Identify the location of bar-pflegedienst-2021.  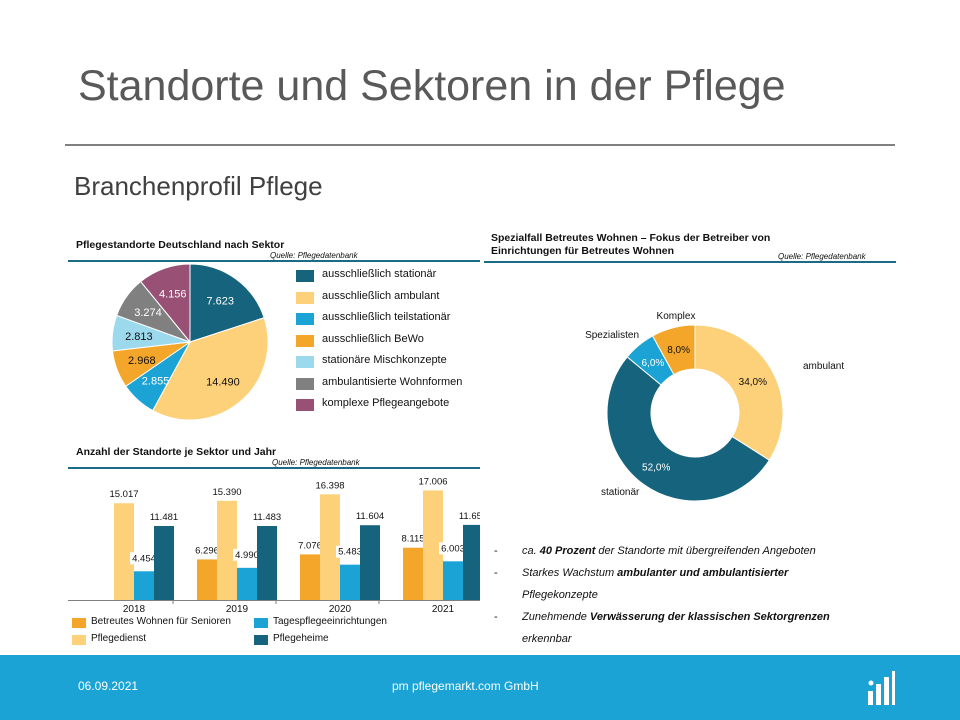
(433, 545).